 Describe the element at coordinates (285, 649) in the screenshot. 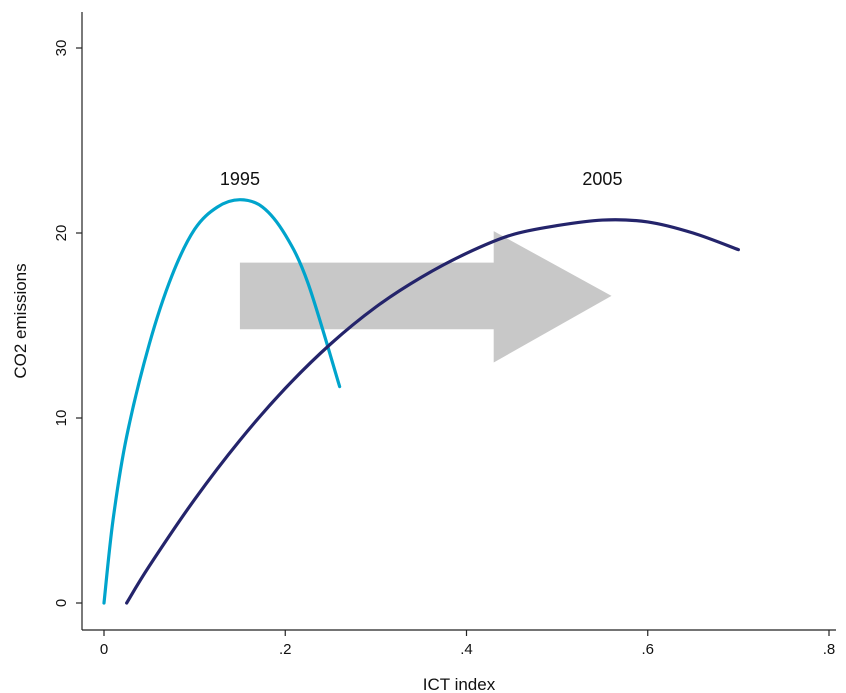

I see `x-tick-label: .2` at that location.